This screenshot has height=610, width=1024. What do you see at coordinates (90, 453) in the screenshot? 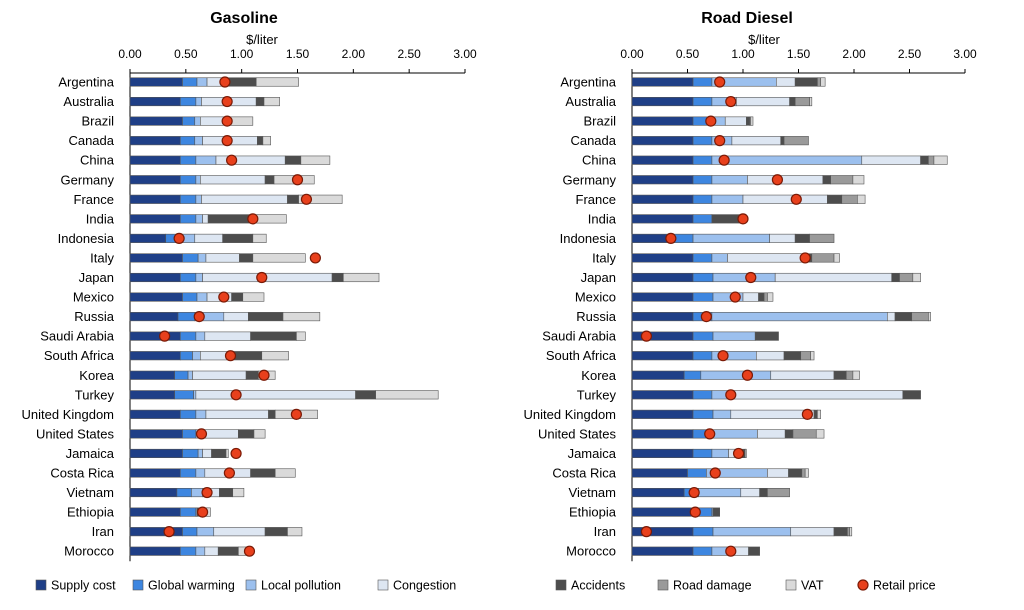
I see `country-label: Jamaica` at bounding box center [90, 453].